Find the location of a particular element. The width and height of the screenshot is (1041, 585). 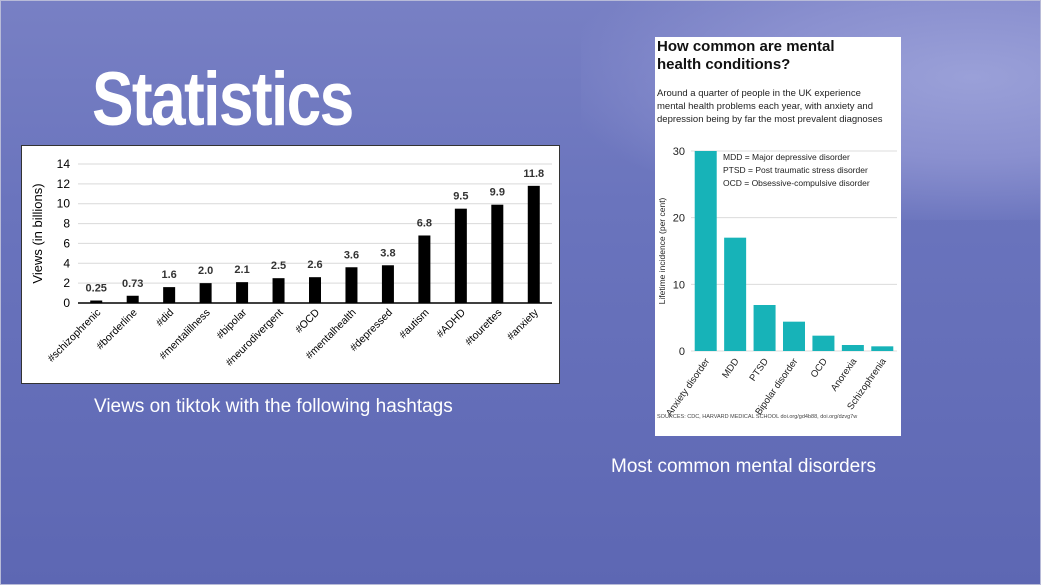

legend-note: MDD = Major depressive disorder is located at coordinates (786, 157).